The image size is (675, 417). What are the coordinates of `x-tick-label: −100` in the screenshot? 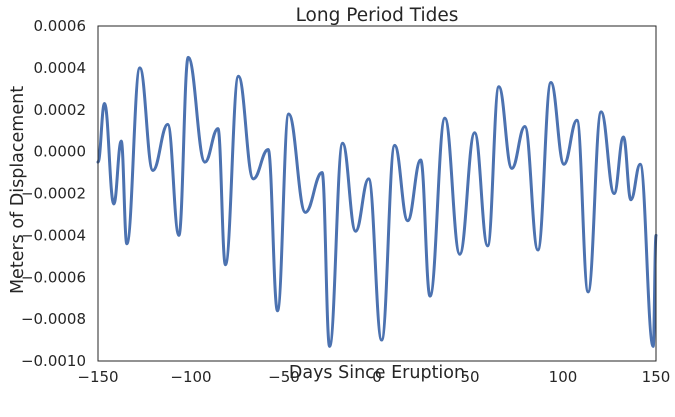 It's located at (190, 377).